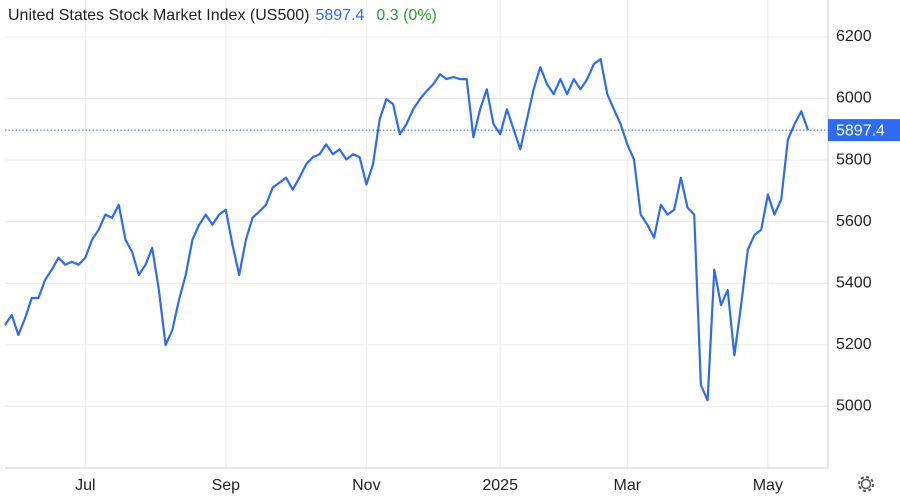  I want to click on settings-icon, so click(866, 484).